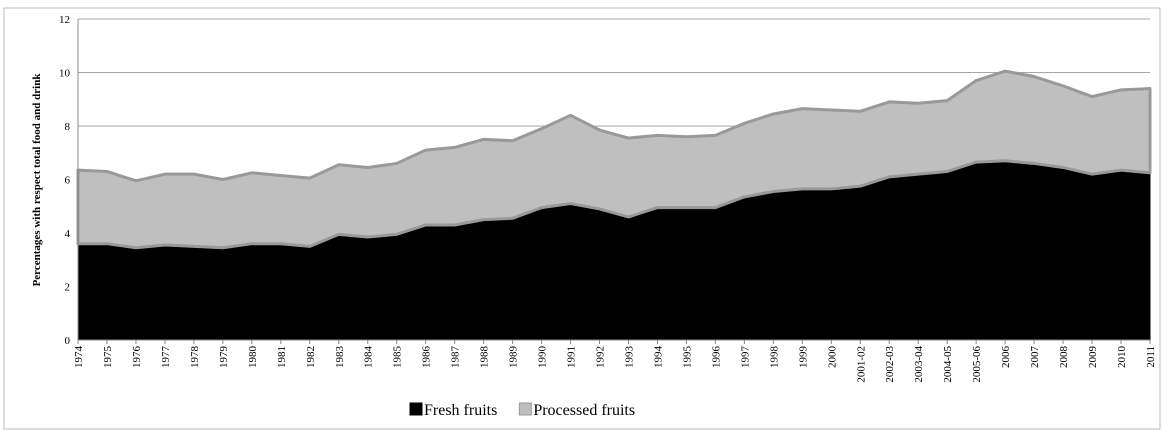  I want to click on legend-label: Fresh fruits, so click(460, 410).